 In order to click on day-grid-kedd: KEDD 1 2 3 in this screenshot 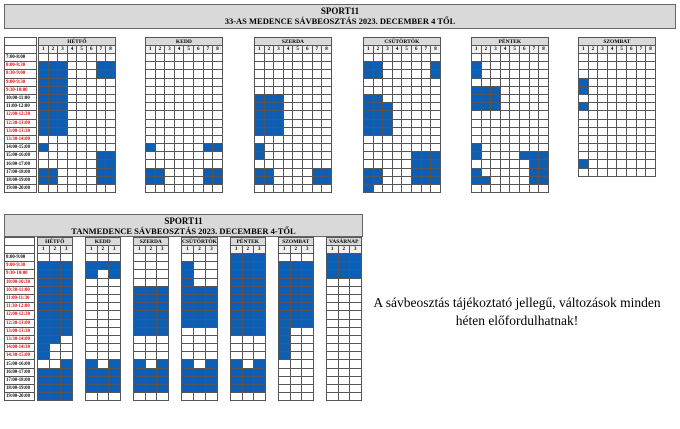, I will do `click(103, 319)`.